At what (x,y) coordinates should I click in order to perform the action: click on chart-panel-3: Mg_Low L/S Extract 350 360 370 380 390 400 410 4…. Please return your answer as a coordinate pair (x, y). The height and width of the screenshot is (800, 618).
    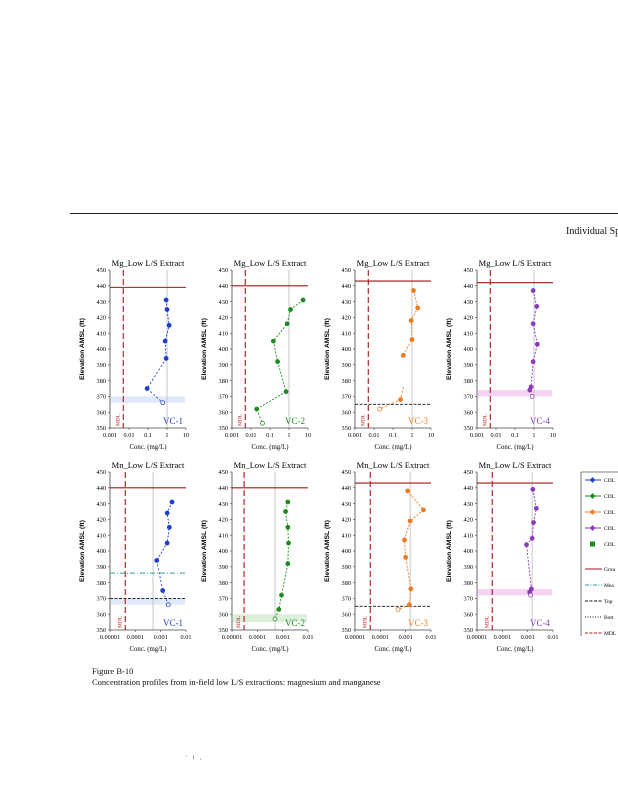
    Looking at the image, I should click on (379, 354).